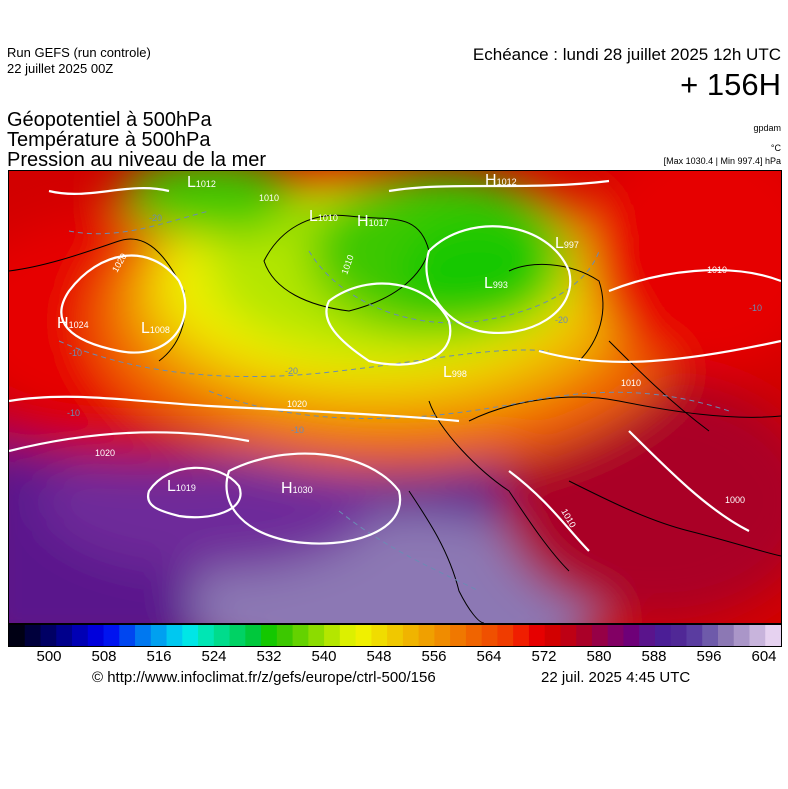  Describe the element at coordinates (764, 656) in the screenshot. I see `legend-tick-label: 604` at that location.